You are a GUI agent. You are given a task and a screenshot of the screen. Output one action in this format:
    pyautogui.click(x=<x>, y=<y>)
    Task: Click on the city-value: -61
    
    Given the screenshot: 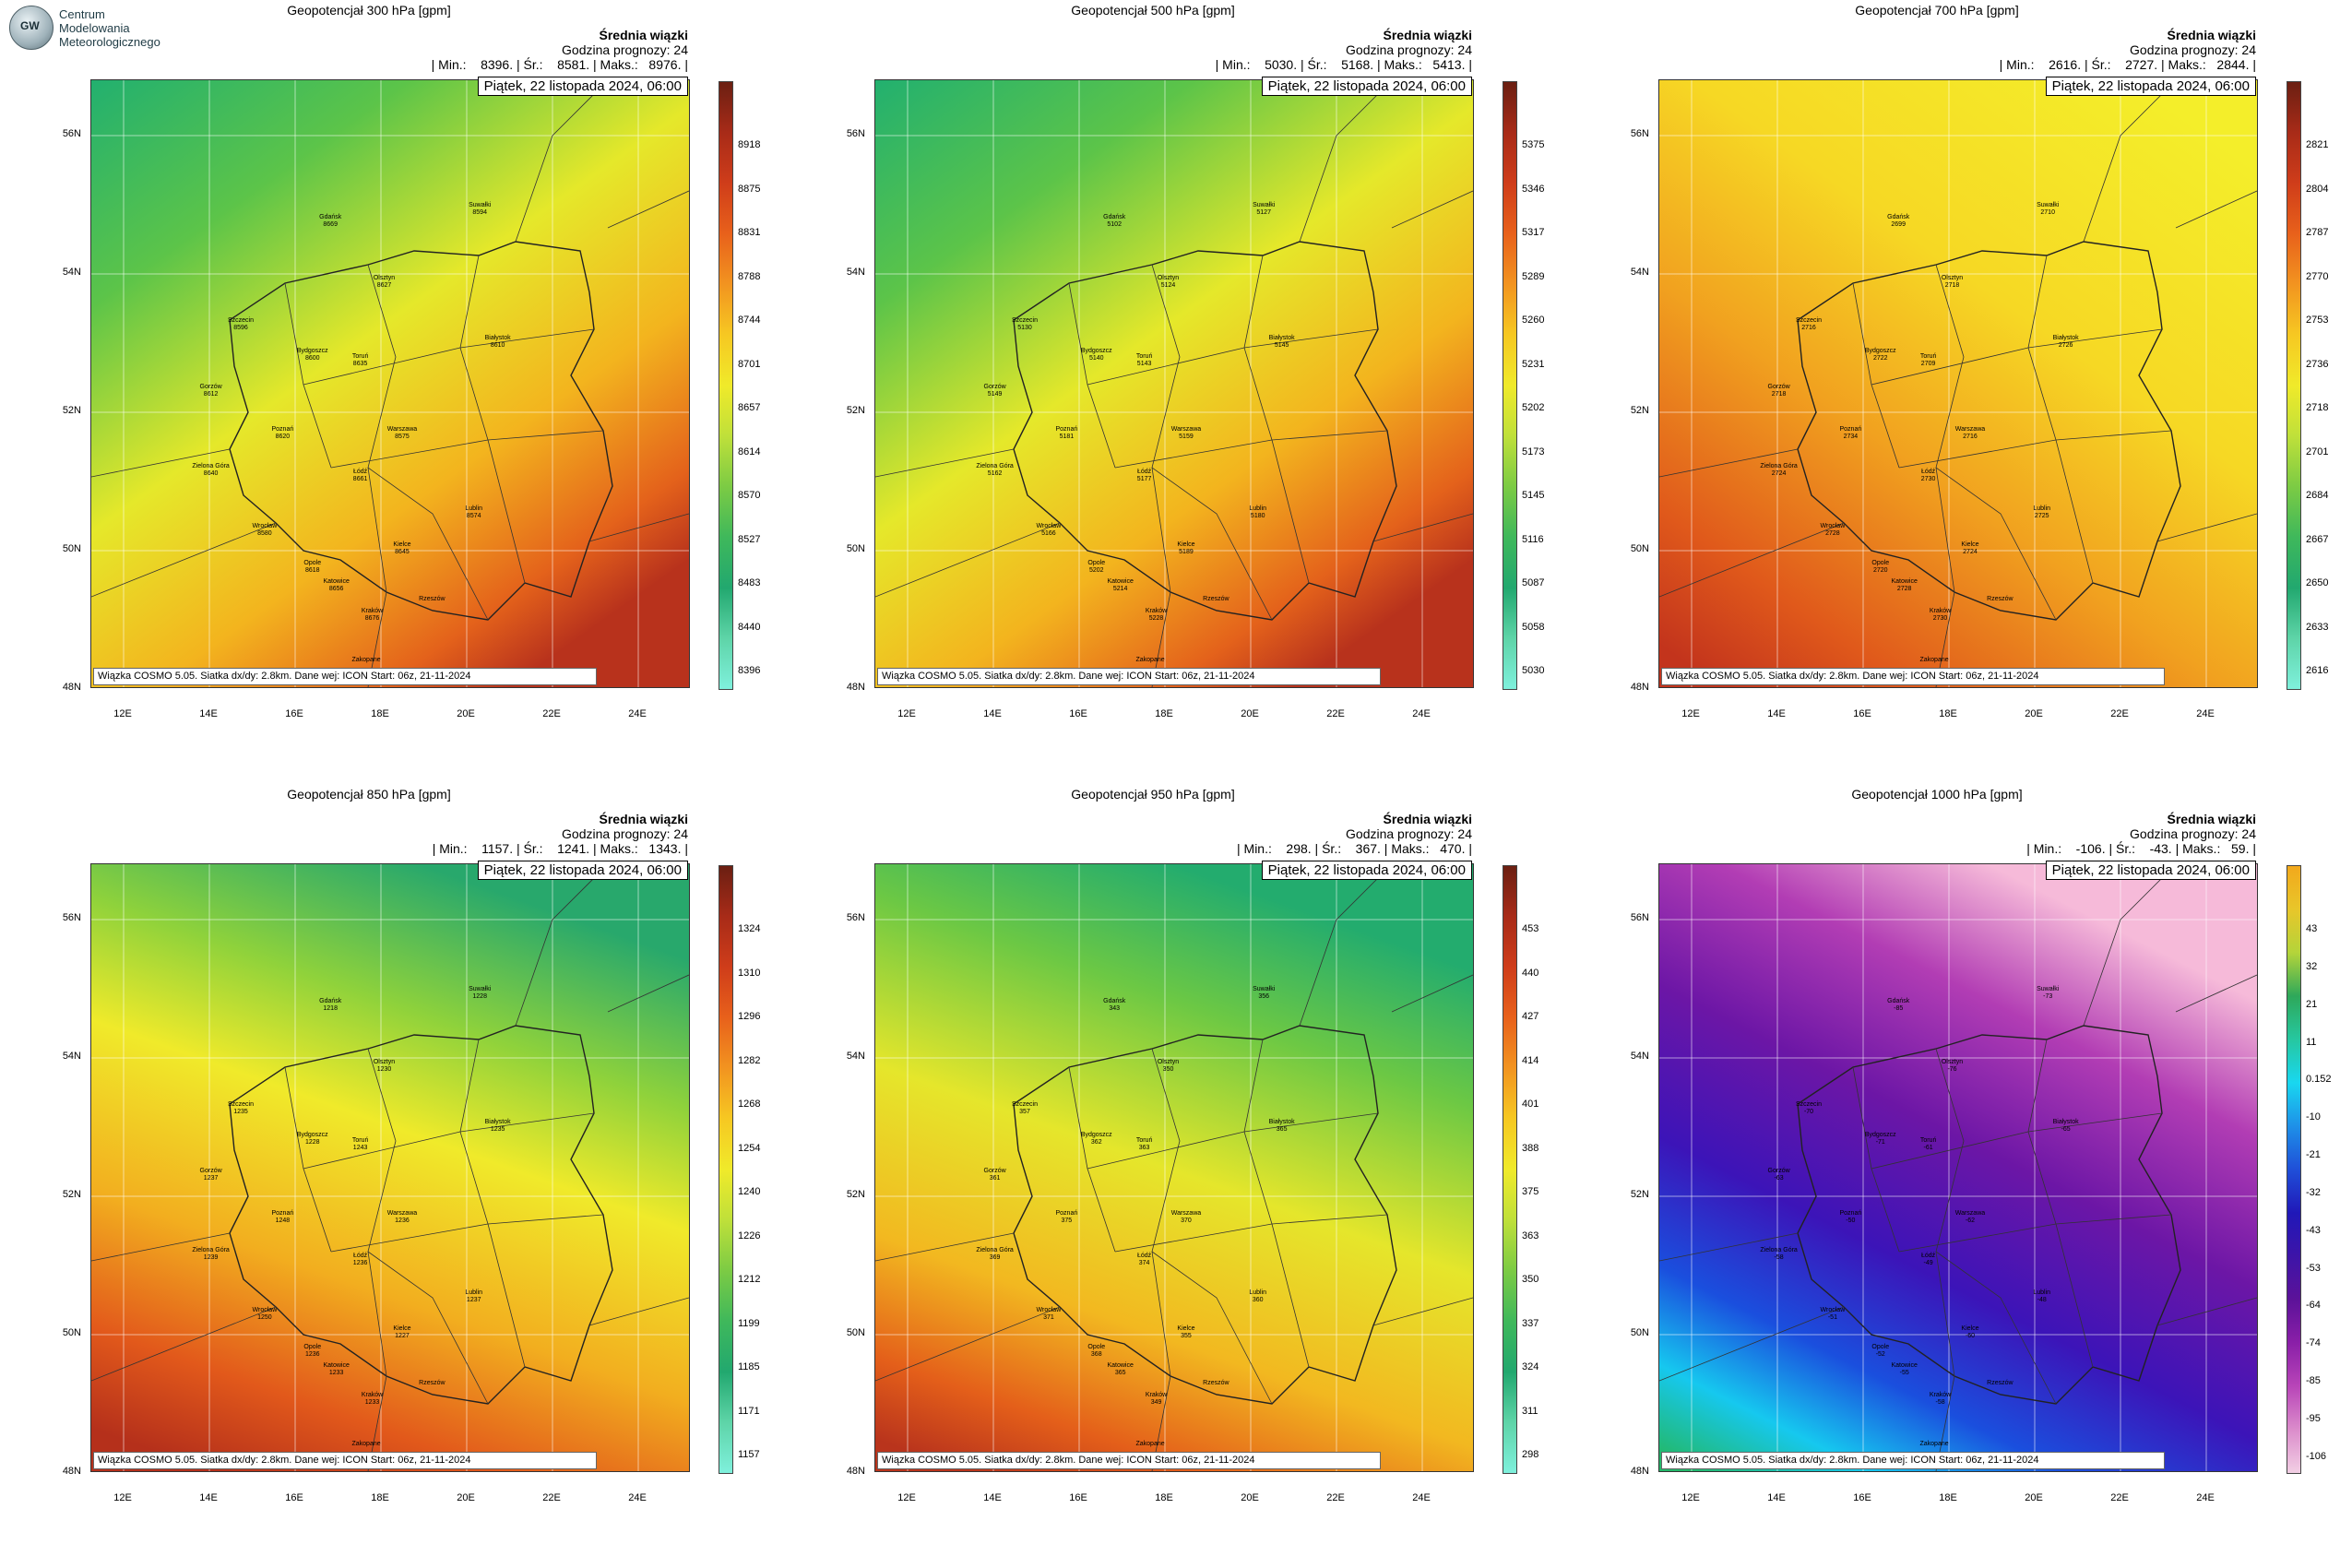 What is the action you would take?
    pyautogui.click(x=1928, y=1148)
    